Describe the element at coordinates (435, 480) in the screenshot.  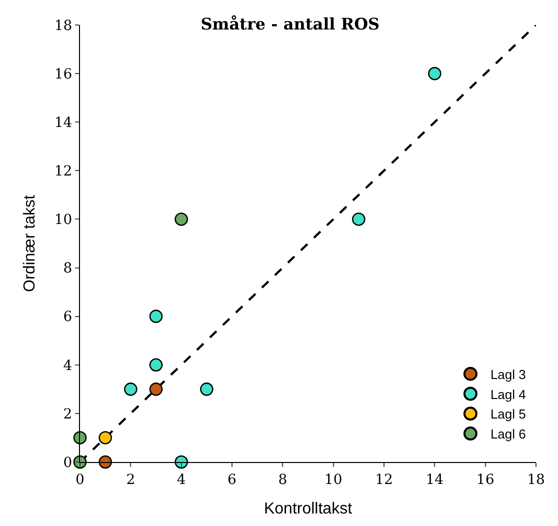
I see `x-tick-label: 14` at that location.